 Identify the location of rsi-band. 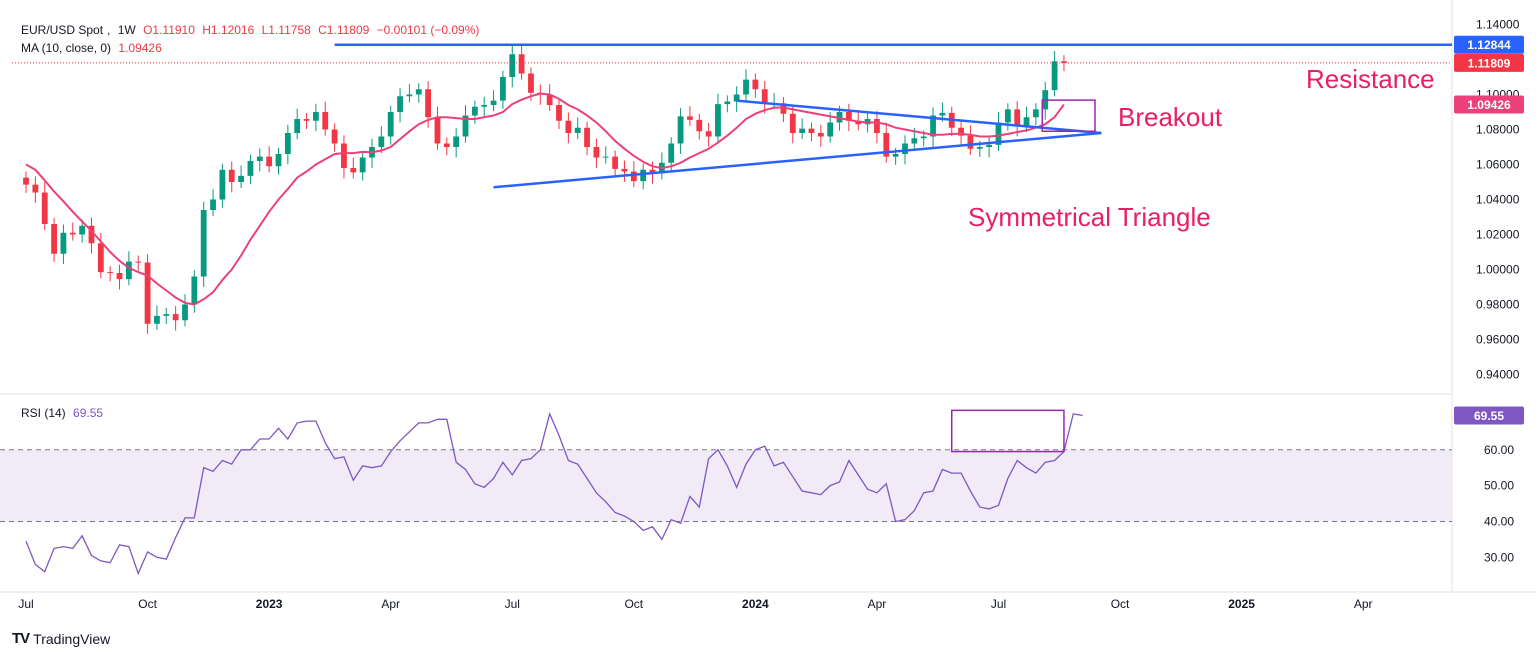
(726, 485).